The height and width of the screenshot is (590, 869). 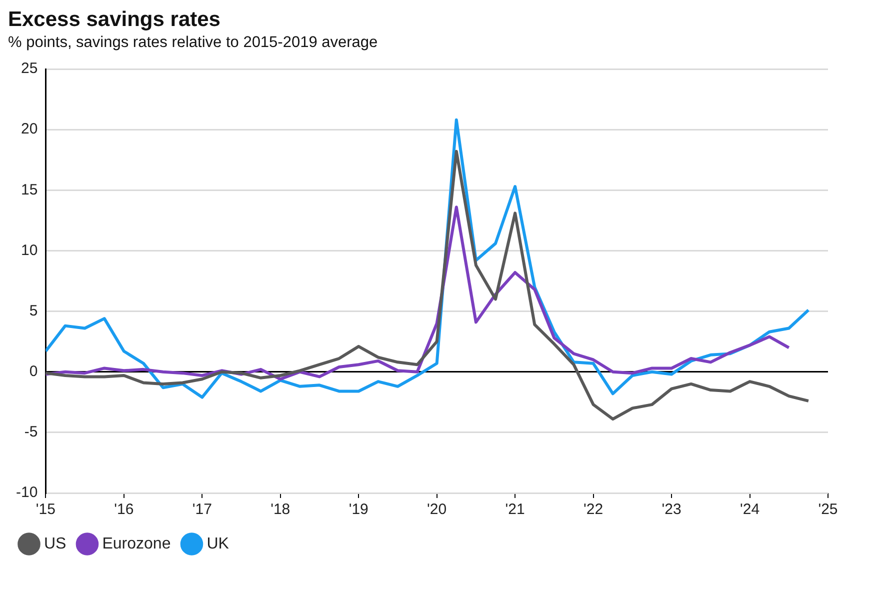 What do you see at coordinates (29, 129) in the screenshot?
I see `y-tick-label: 20` at bounding box center [29, 129].